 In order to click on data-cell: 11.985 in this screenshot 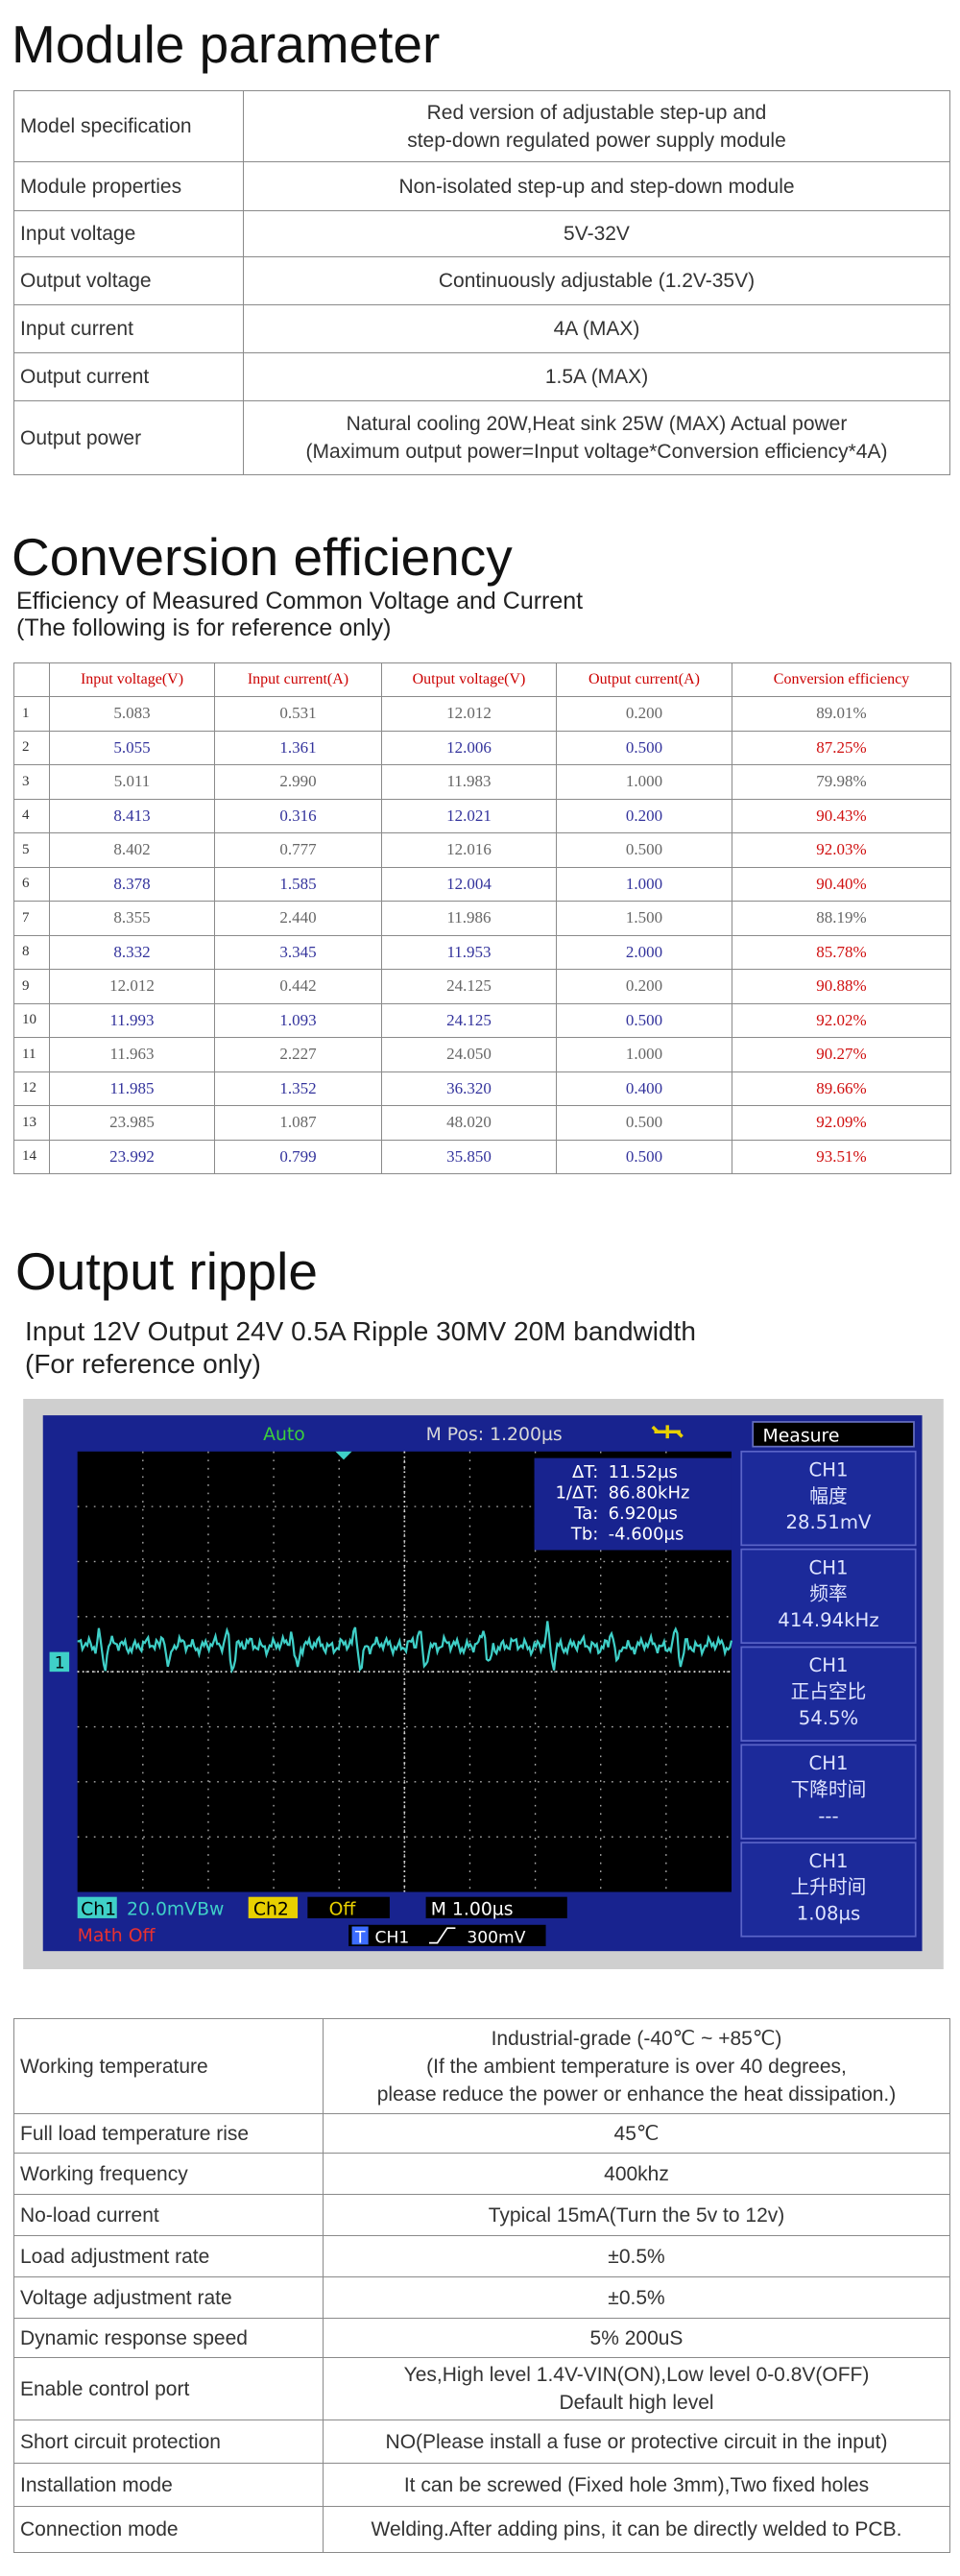, I will do `click(132, 1088)`.